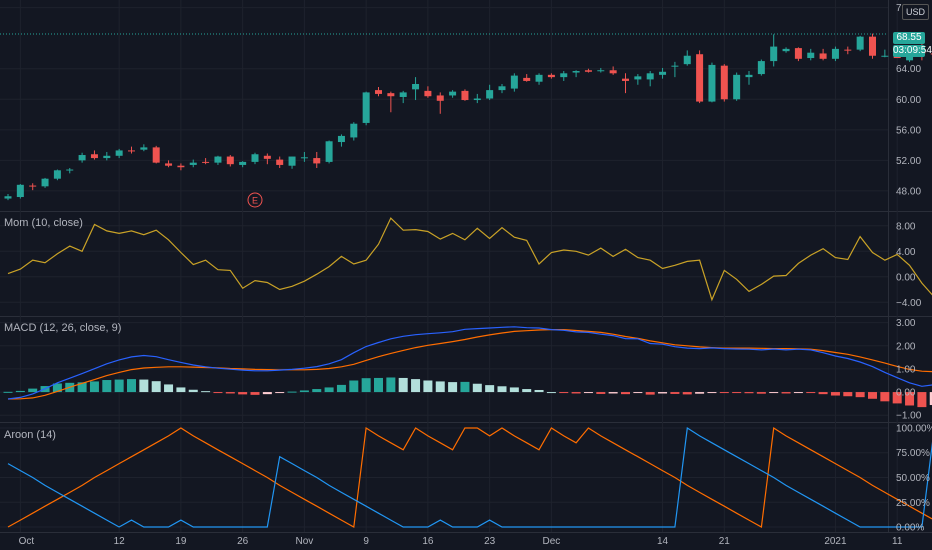 Image resolution: width=932 pixels, height=550 pixels. Describe the element at coordinates (663, 541) in the screenshot. I see `x-tick-label: 14` at that location.